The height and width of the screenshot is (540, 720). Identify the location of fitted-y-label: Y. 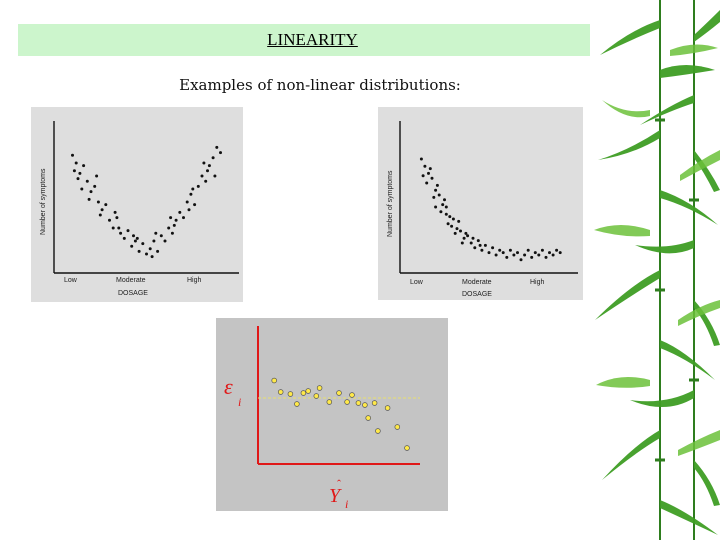
(335, 496).